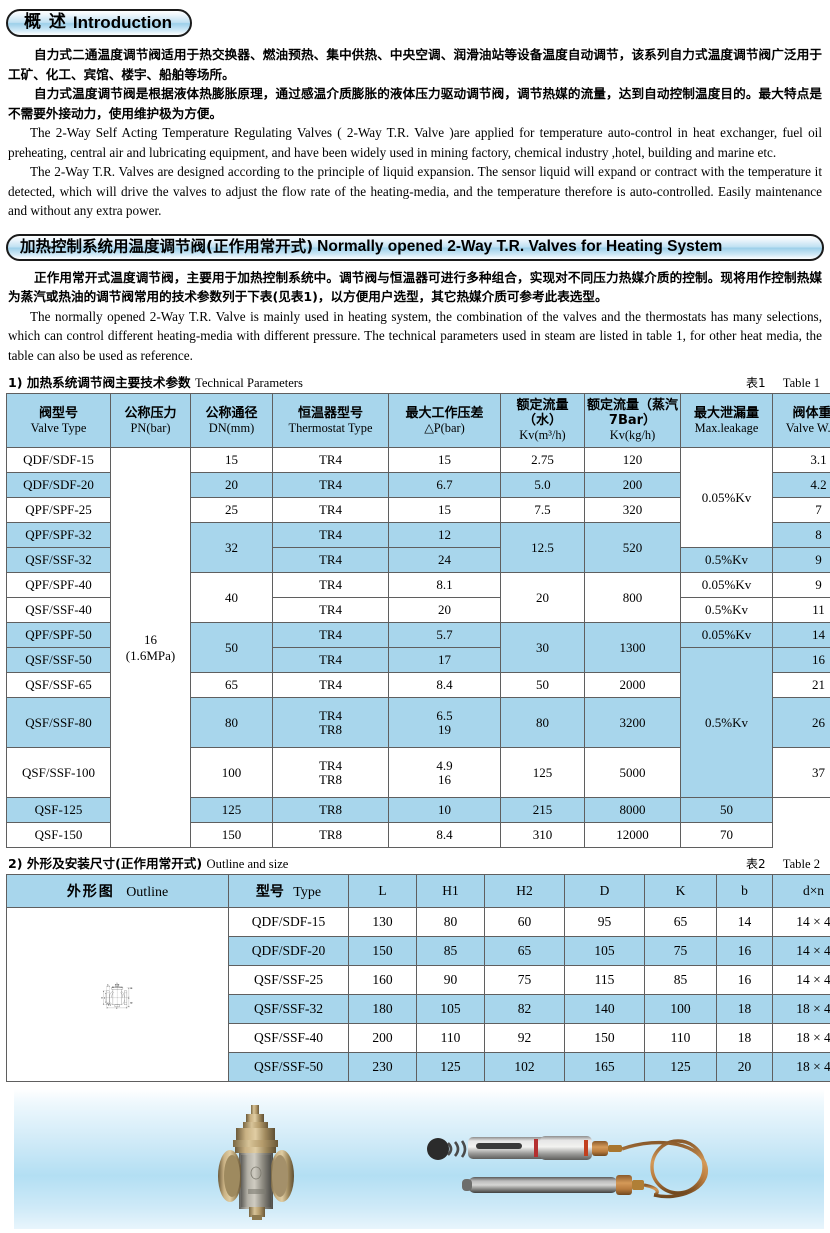  What do you see at coordinates (680, 1067) in the screenshot?
I see `cell-K: 125` at bounding box center [680, 1067].